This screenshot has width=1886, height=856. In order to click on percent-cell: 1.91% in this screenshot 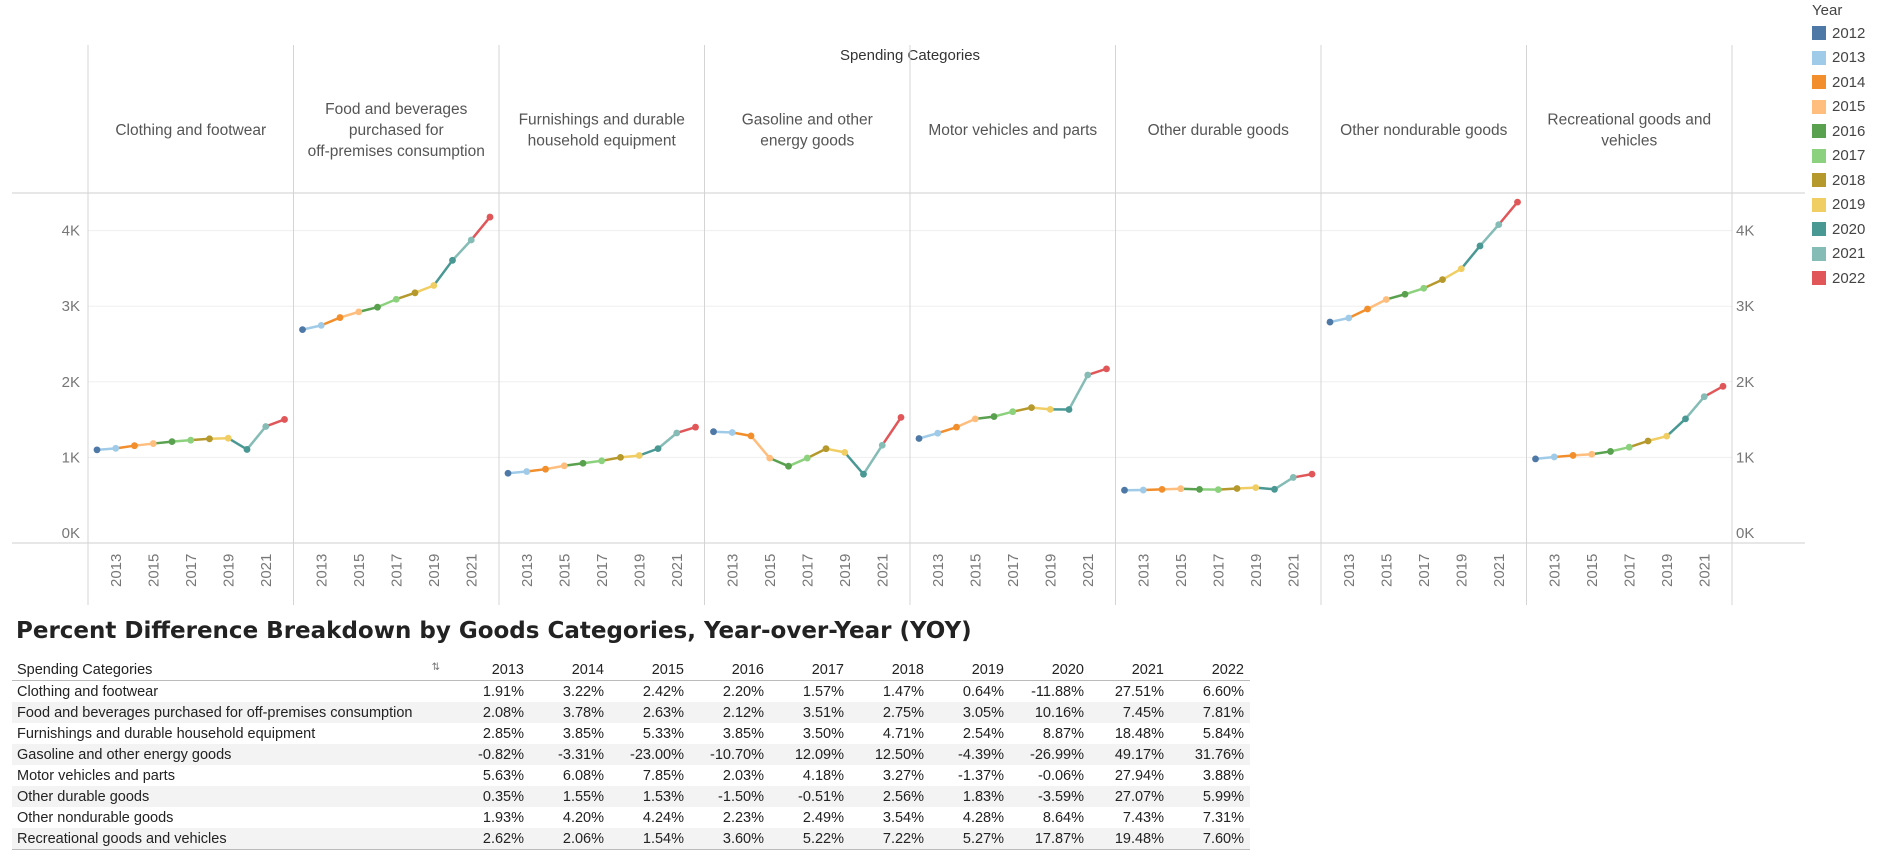, I will do `click(503, 691)`.